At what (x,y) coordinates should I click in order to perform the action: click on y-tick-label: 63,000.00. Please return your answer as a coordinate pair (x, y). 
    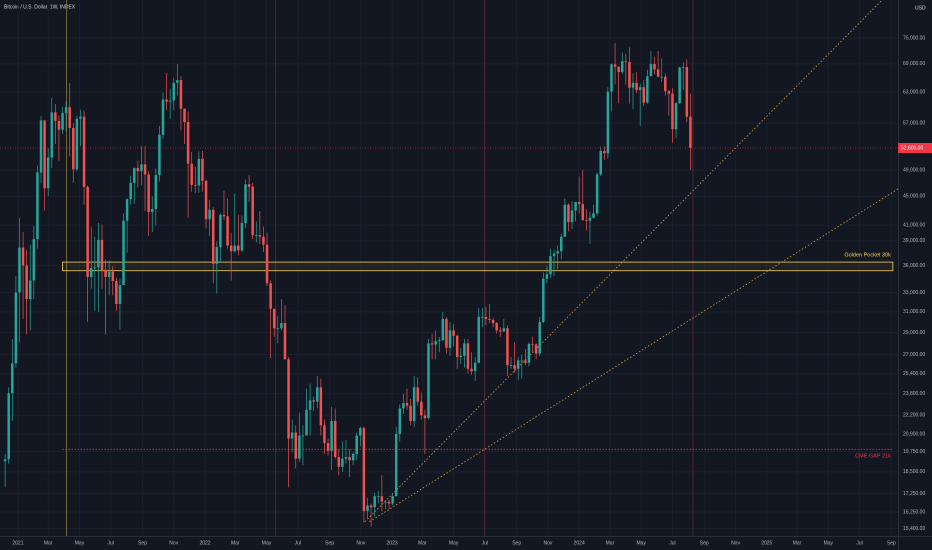
    Looking at the image, I should click on (914, 92).